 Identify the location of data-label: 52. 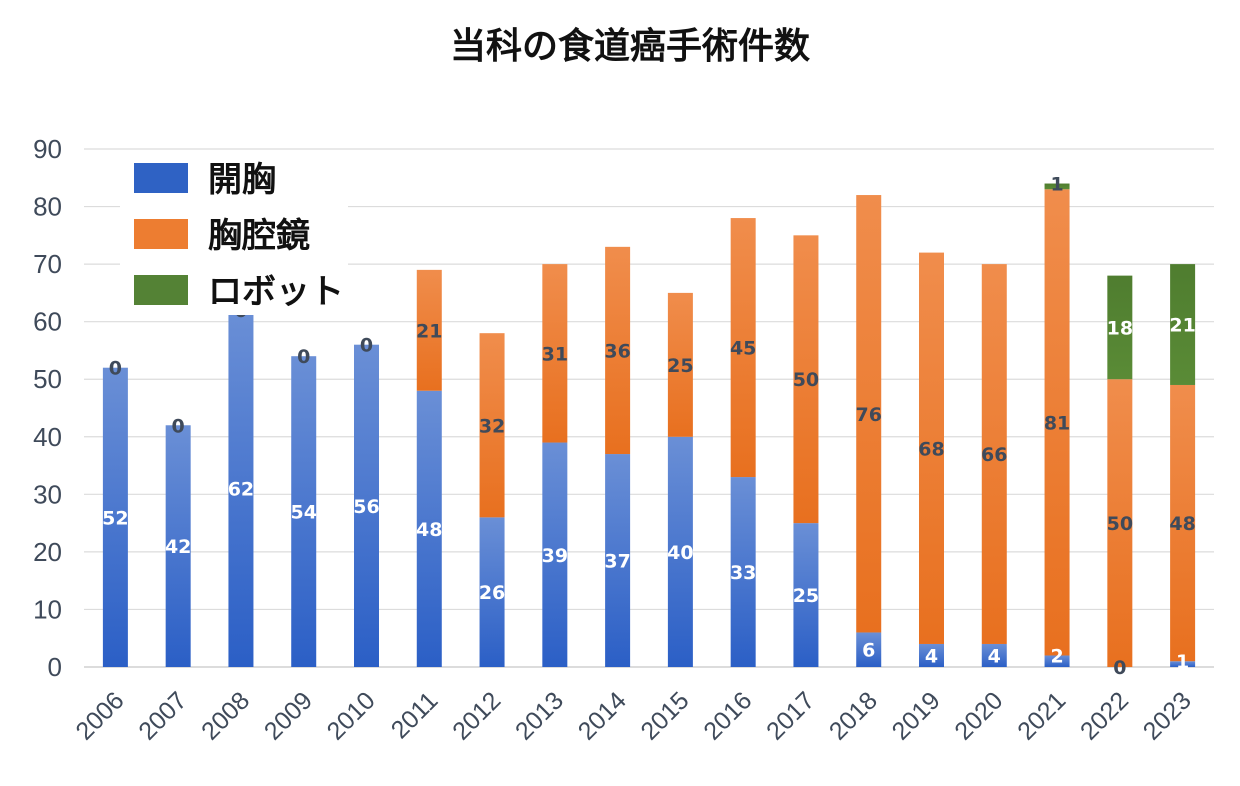
(115, 518).